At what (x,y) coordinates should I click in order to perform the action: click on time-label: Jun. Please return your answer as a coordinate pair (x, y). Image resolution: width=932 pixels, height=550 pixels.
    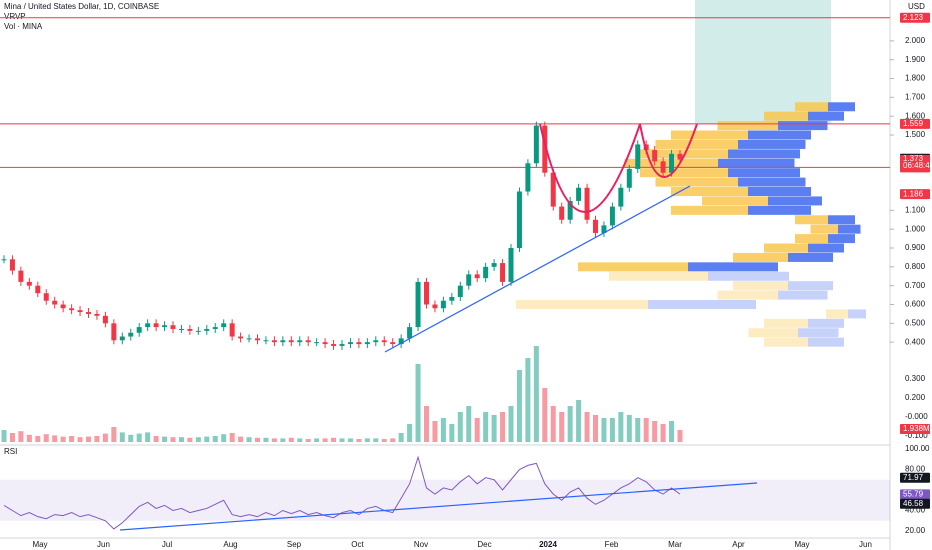
    Looking at the image, I should click on (103, 544).